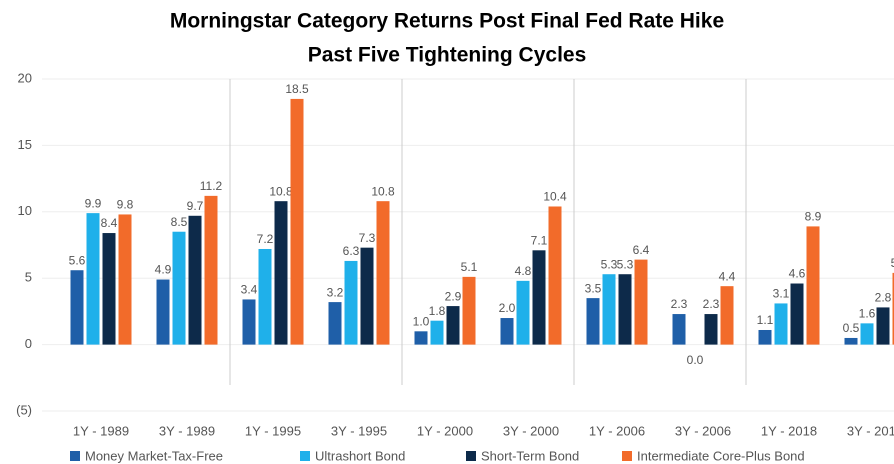  What do you see at coordinates (539, 240) in the screenshot?
I see `value-label: 7.1` at bounding box center [539, 240].